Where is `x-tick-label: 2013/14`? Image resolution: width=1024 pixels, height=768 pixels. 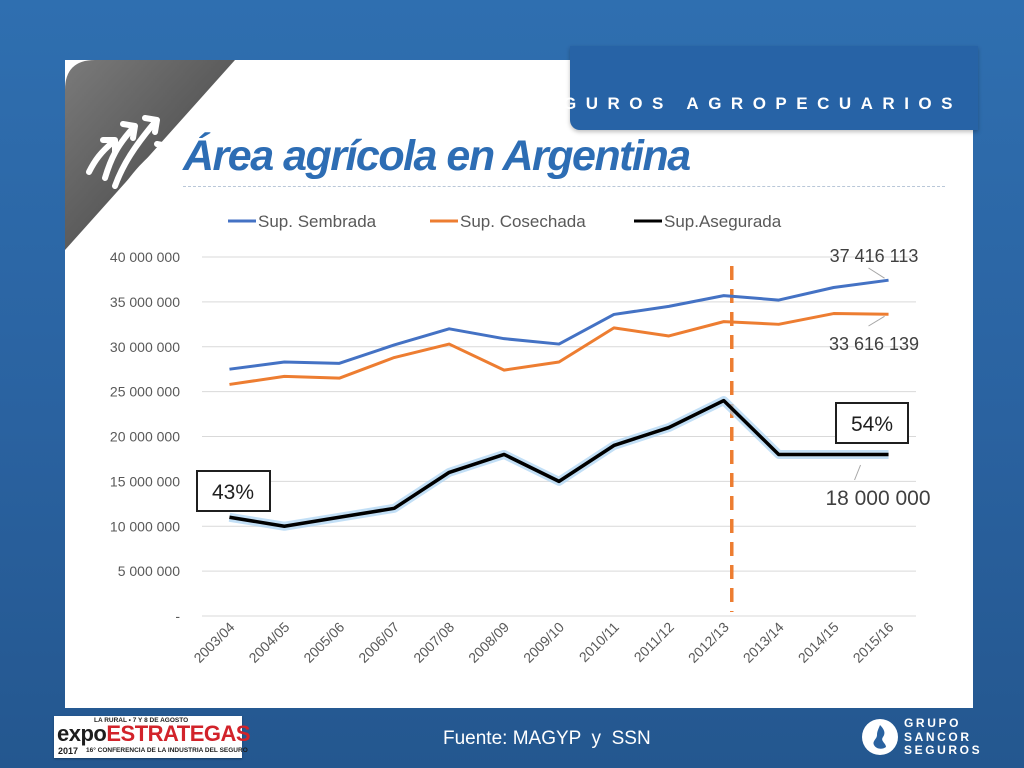
x-tick-label: 2013/14 is located at coordinates (763, 642).